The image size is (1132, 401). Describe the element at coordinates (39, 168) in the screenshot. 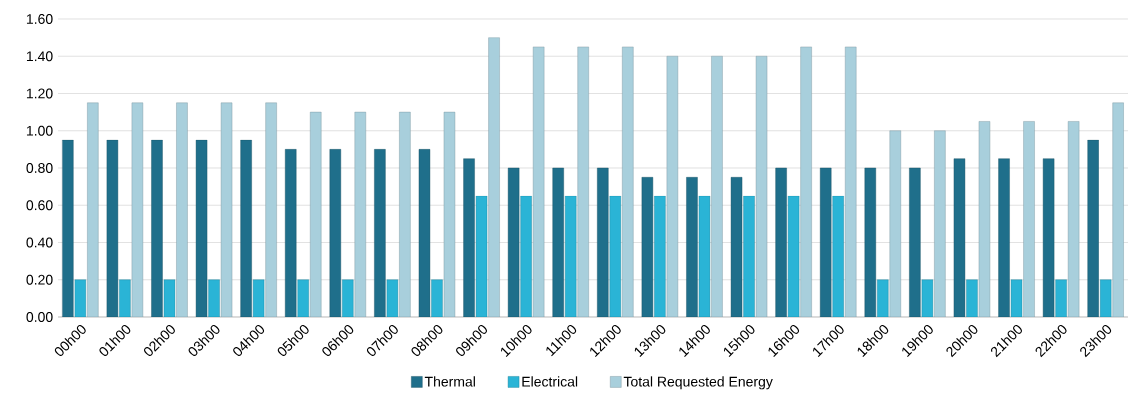

I see `y-tick-label: 0.80` at that location.